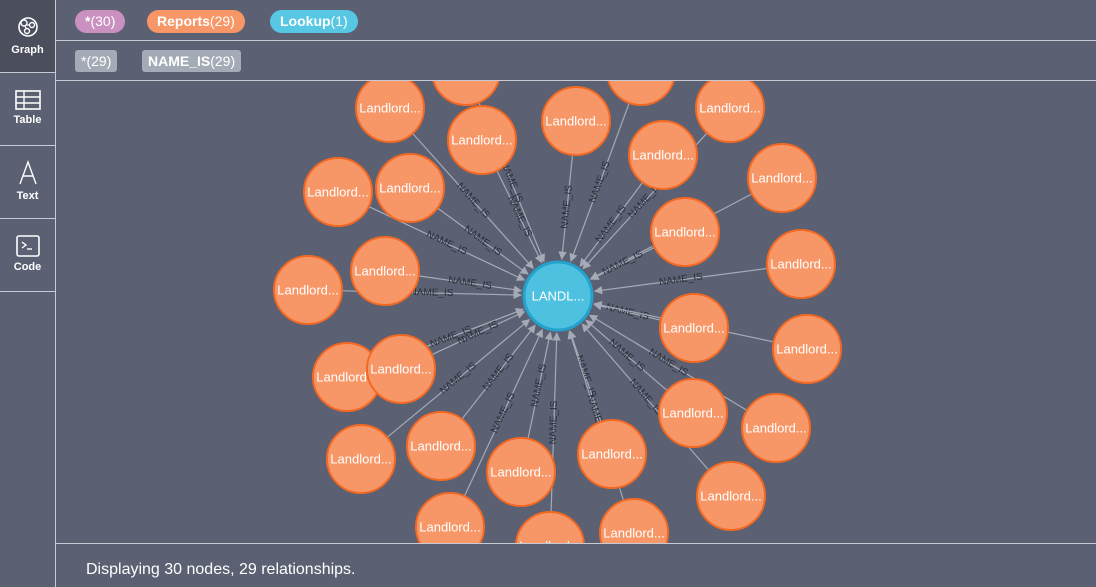  I want to click on label-pill-reports: Reports(29), so click(196, 21).